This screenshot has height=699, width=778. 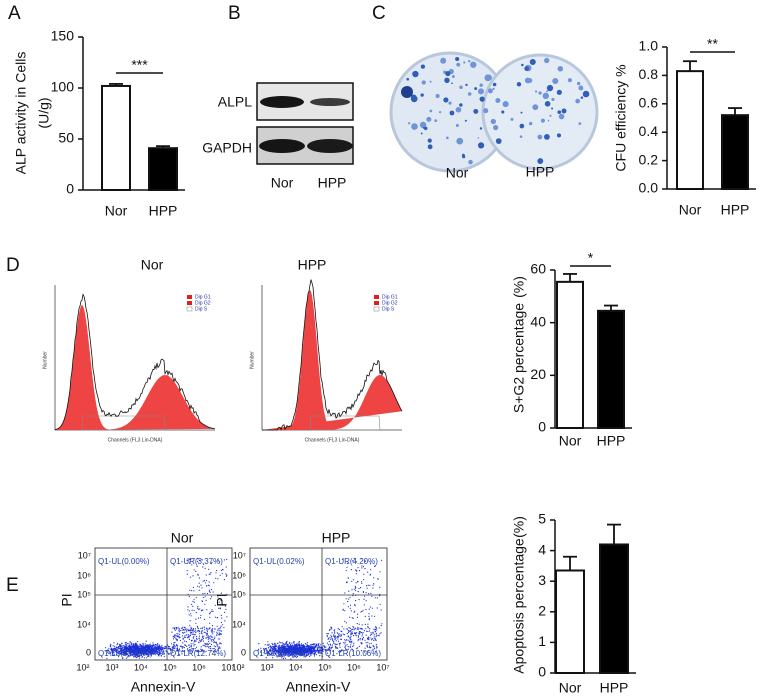 What do you see at coordinates (379, 13) in the screenshot?
I see `panel-label: C` at bounding box center [379, 13].